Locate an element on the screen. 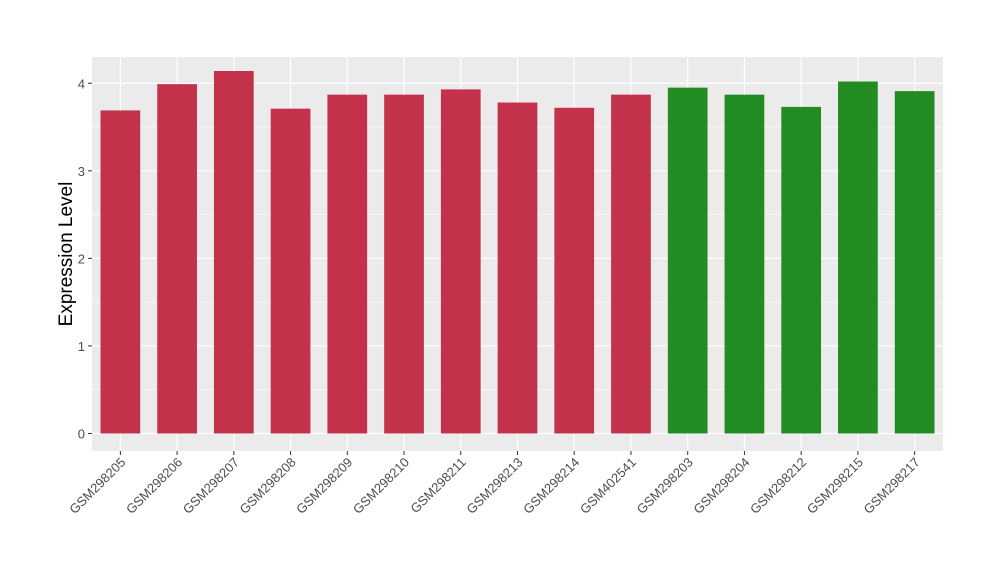 The image size is (1000, 580). y-tick-label: 0 is located at coordinates (81, 433).